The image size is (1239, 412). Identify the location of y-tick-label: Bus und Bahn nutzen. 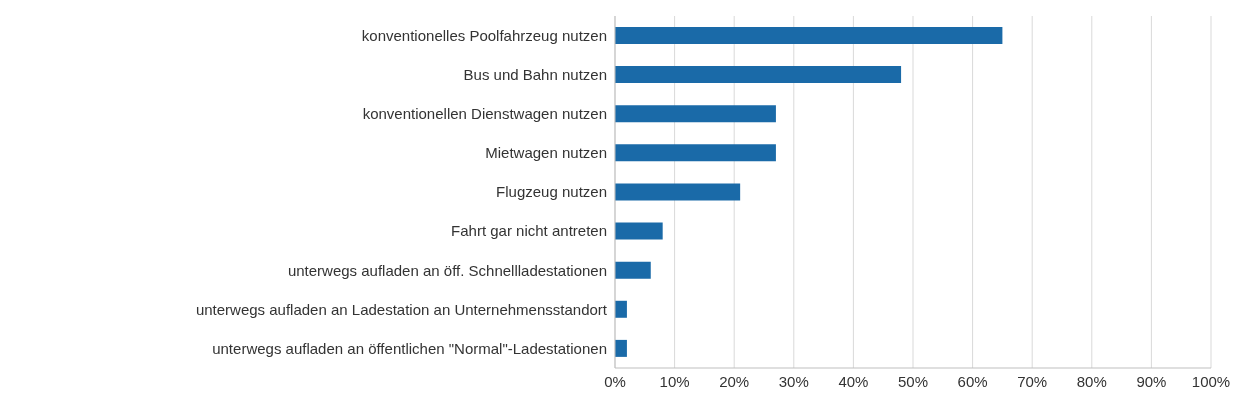
(535, 74).